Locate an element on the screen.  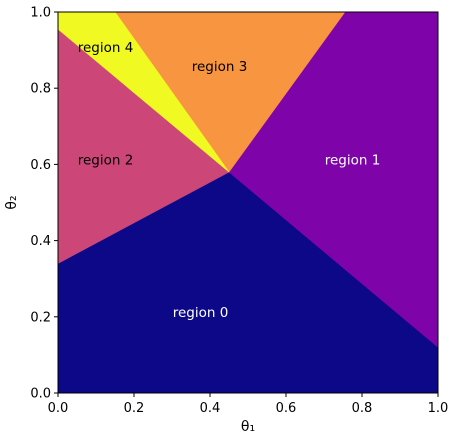
y-axis-label: θ₂ is located at coordinates (12, 202).